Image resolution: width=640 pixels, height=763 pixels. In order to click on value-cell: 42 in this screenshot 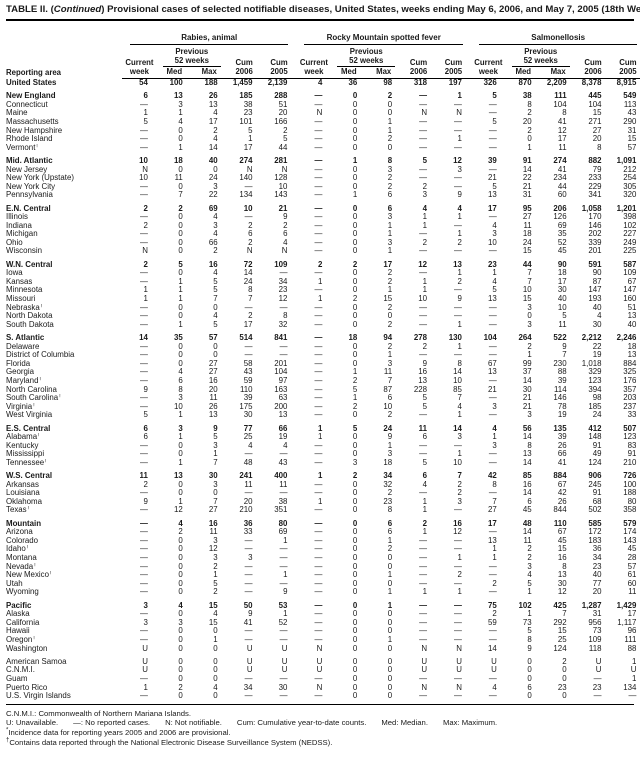, I will do `click(492, 476)`.